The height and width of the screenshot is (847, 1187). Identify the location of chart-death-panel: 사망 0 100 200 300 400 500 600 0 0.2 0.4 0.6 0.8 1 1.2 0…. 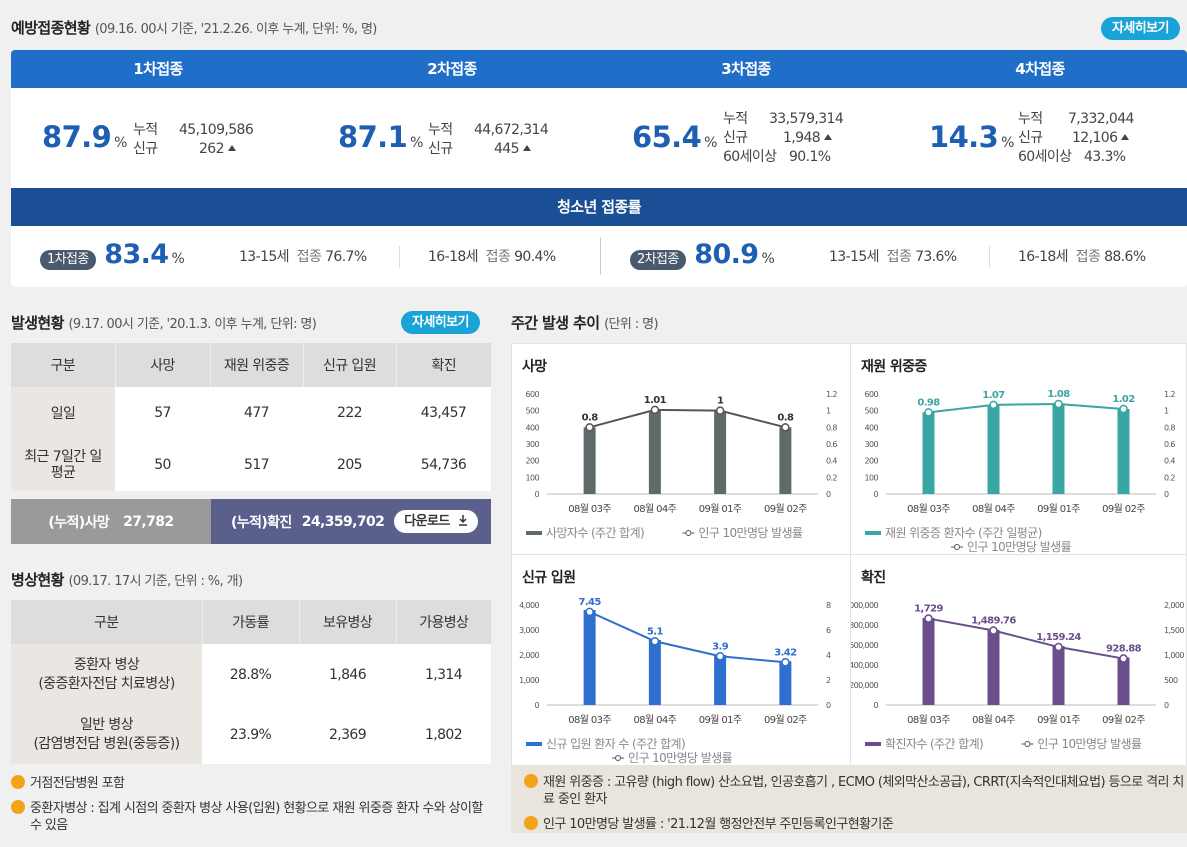
(681, 449).